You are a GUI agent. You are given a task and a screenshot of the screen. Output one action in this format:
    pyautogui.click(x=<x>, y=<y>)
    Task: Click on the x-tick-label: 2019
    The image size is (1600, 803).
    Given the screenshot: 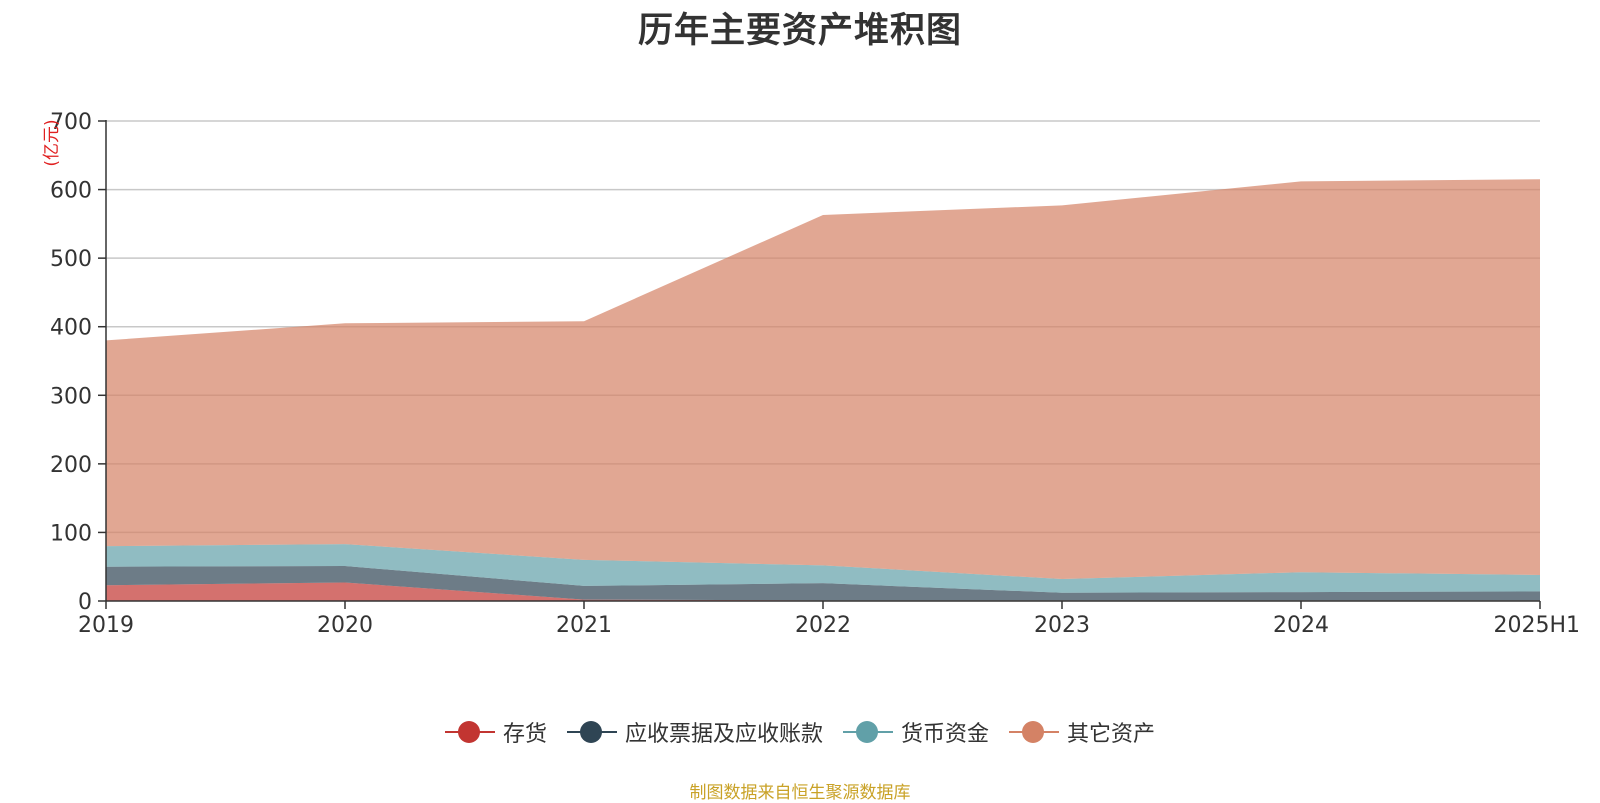 What is the action you would take?
    pyautogui.click(x=106, y=625)
    